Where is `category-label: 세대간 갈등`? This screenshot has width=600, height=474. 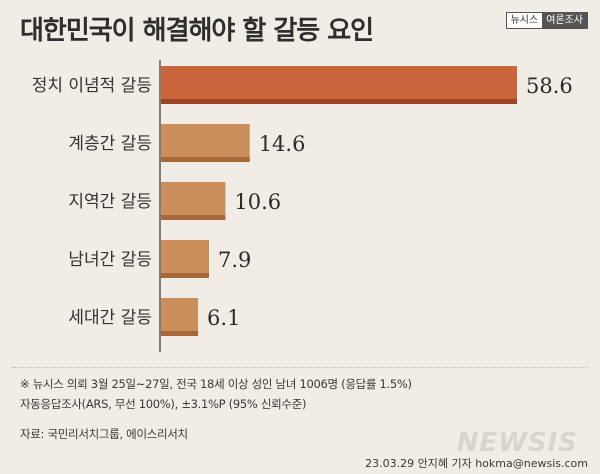 category-label: 세대간 갈등 is located at coordinates (110, 318).